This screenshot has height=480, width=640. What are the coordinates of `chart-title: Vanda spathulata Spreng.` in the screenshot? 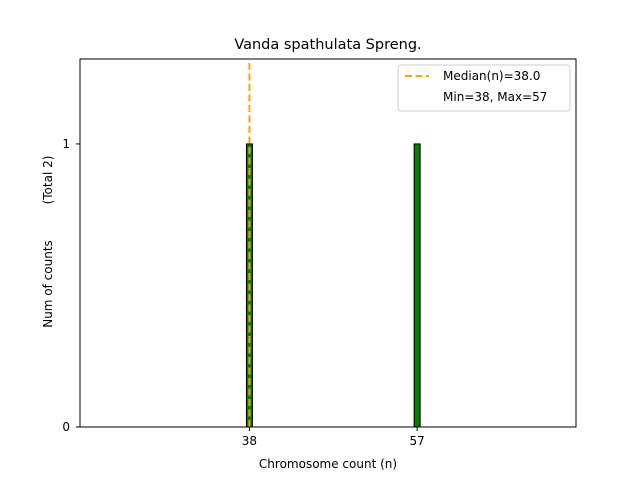 It's located at (327, 45).